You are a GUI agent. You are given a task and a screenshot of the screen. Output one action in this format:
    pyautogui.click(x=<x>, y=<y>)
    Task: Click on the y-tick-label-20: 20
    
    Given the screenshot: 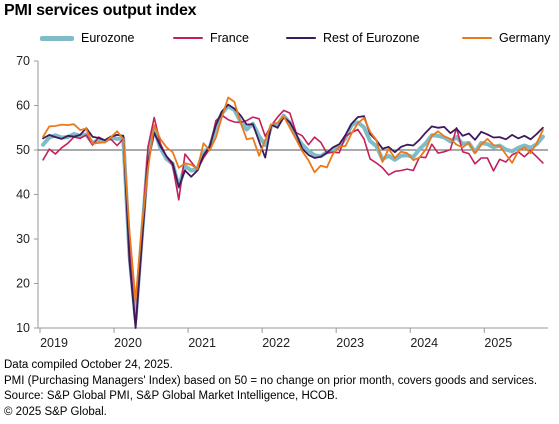 What is the action you would take?
    pyautogui.click(x=23, y=284)
    